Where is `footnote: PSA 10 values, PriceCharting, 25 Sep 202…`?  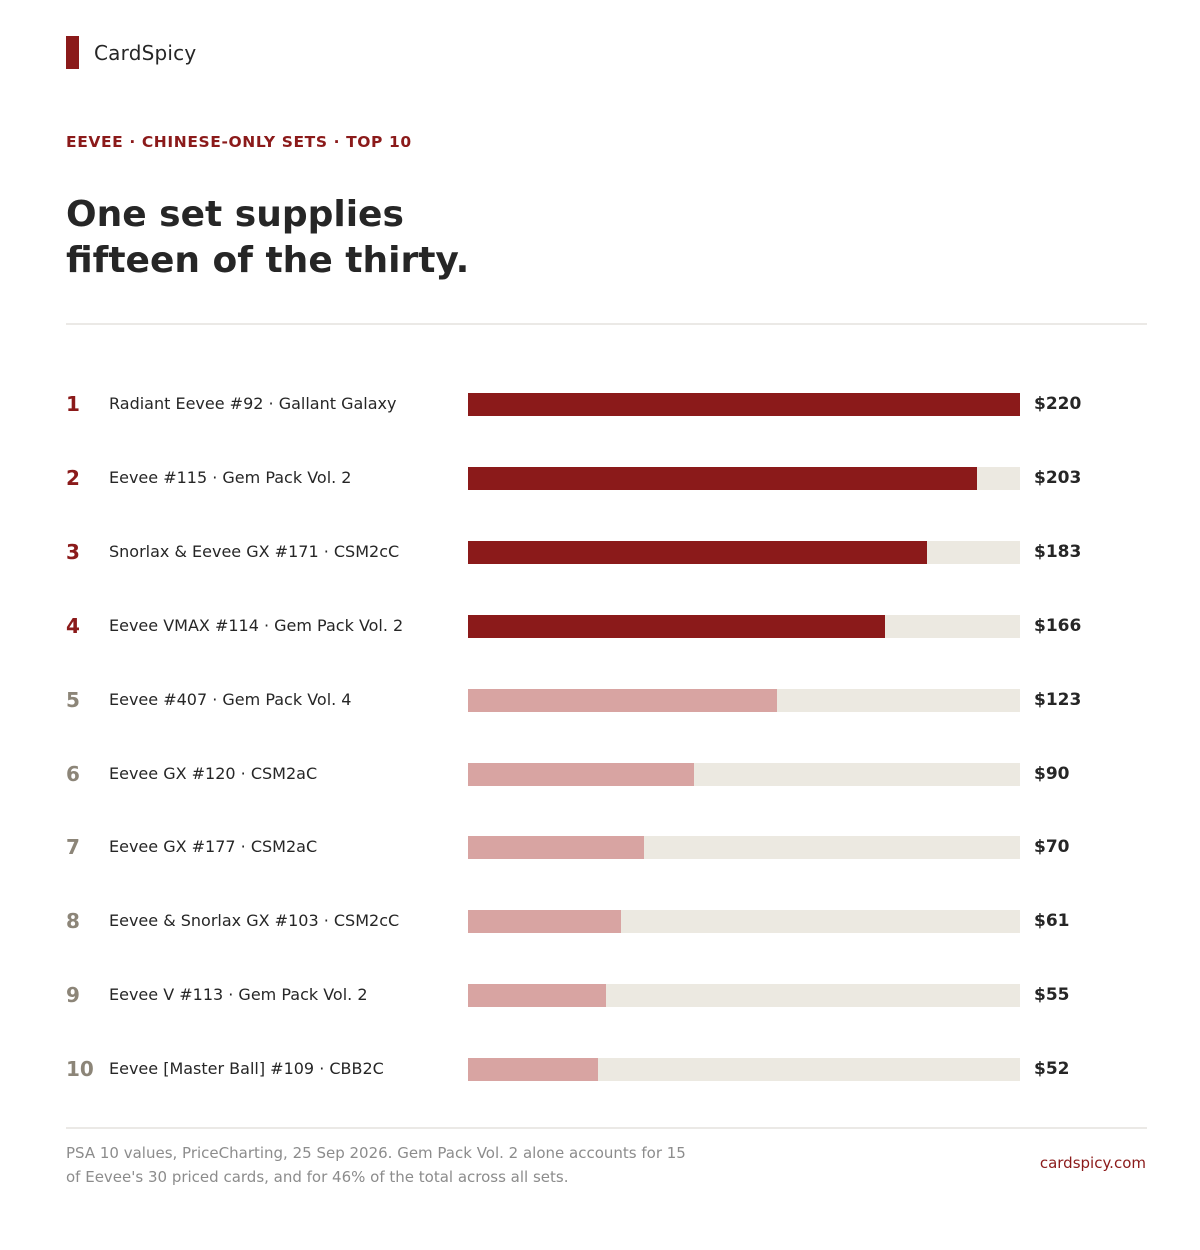 footnote: PSA 10 values, PriceCharting, 25 Sep 202… is located at coordinates (411, 1165).